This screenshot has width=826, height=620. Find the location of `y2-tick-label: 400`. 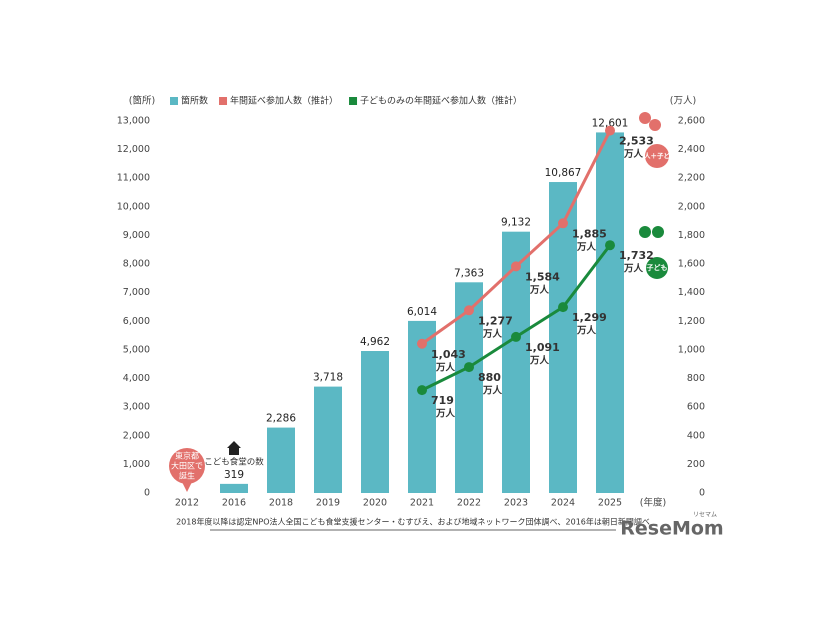

y2-tick-label: 400 is located at coordinates (696, 435).